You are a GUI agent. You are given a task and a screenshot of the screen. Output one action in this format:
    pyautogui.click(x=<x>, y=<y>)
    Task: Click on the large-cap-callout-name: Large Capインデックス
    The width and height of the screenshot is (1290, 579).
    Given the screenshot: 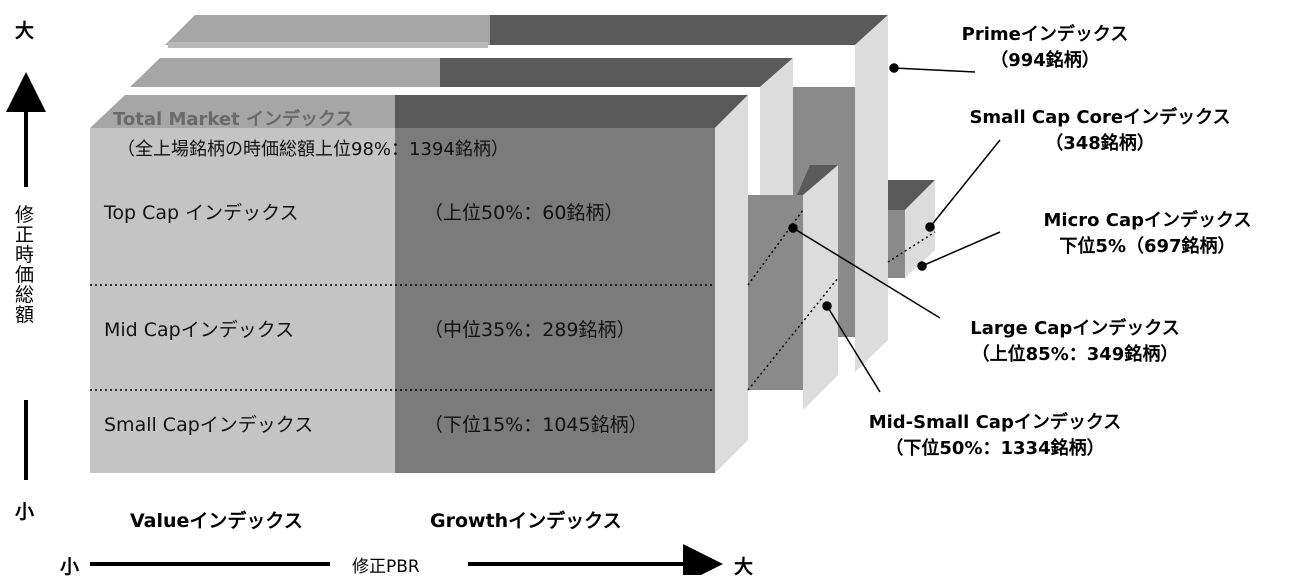 What is the action you would take?
    pyautogui.click(x=1075, y=328)
    